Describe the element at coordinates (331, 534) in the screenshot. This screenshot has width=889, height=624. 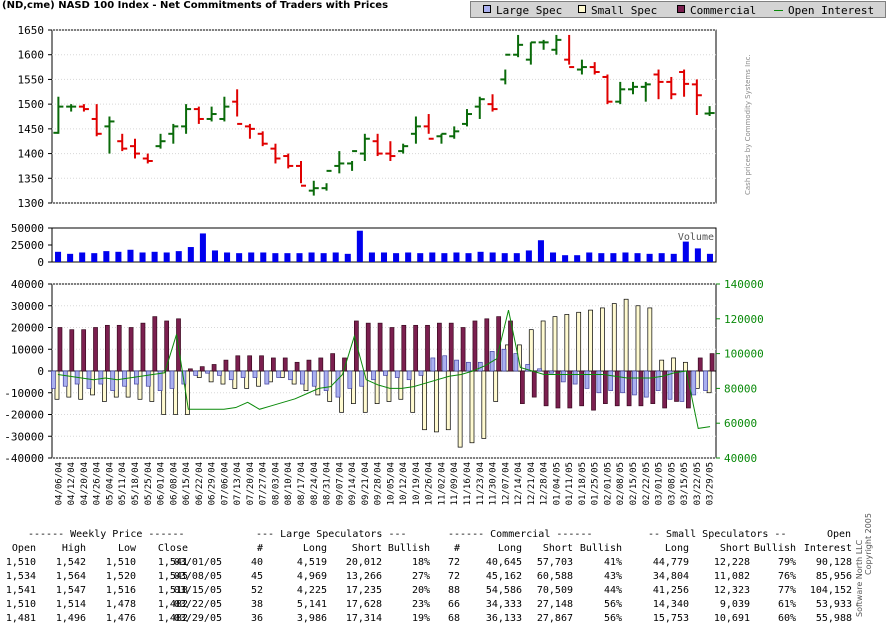
I see `header-large-spec: --- Large Speculators ---` at that location.